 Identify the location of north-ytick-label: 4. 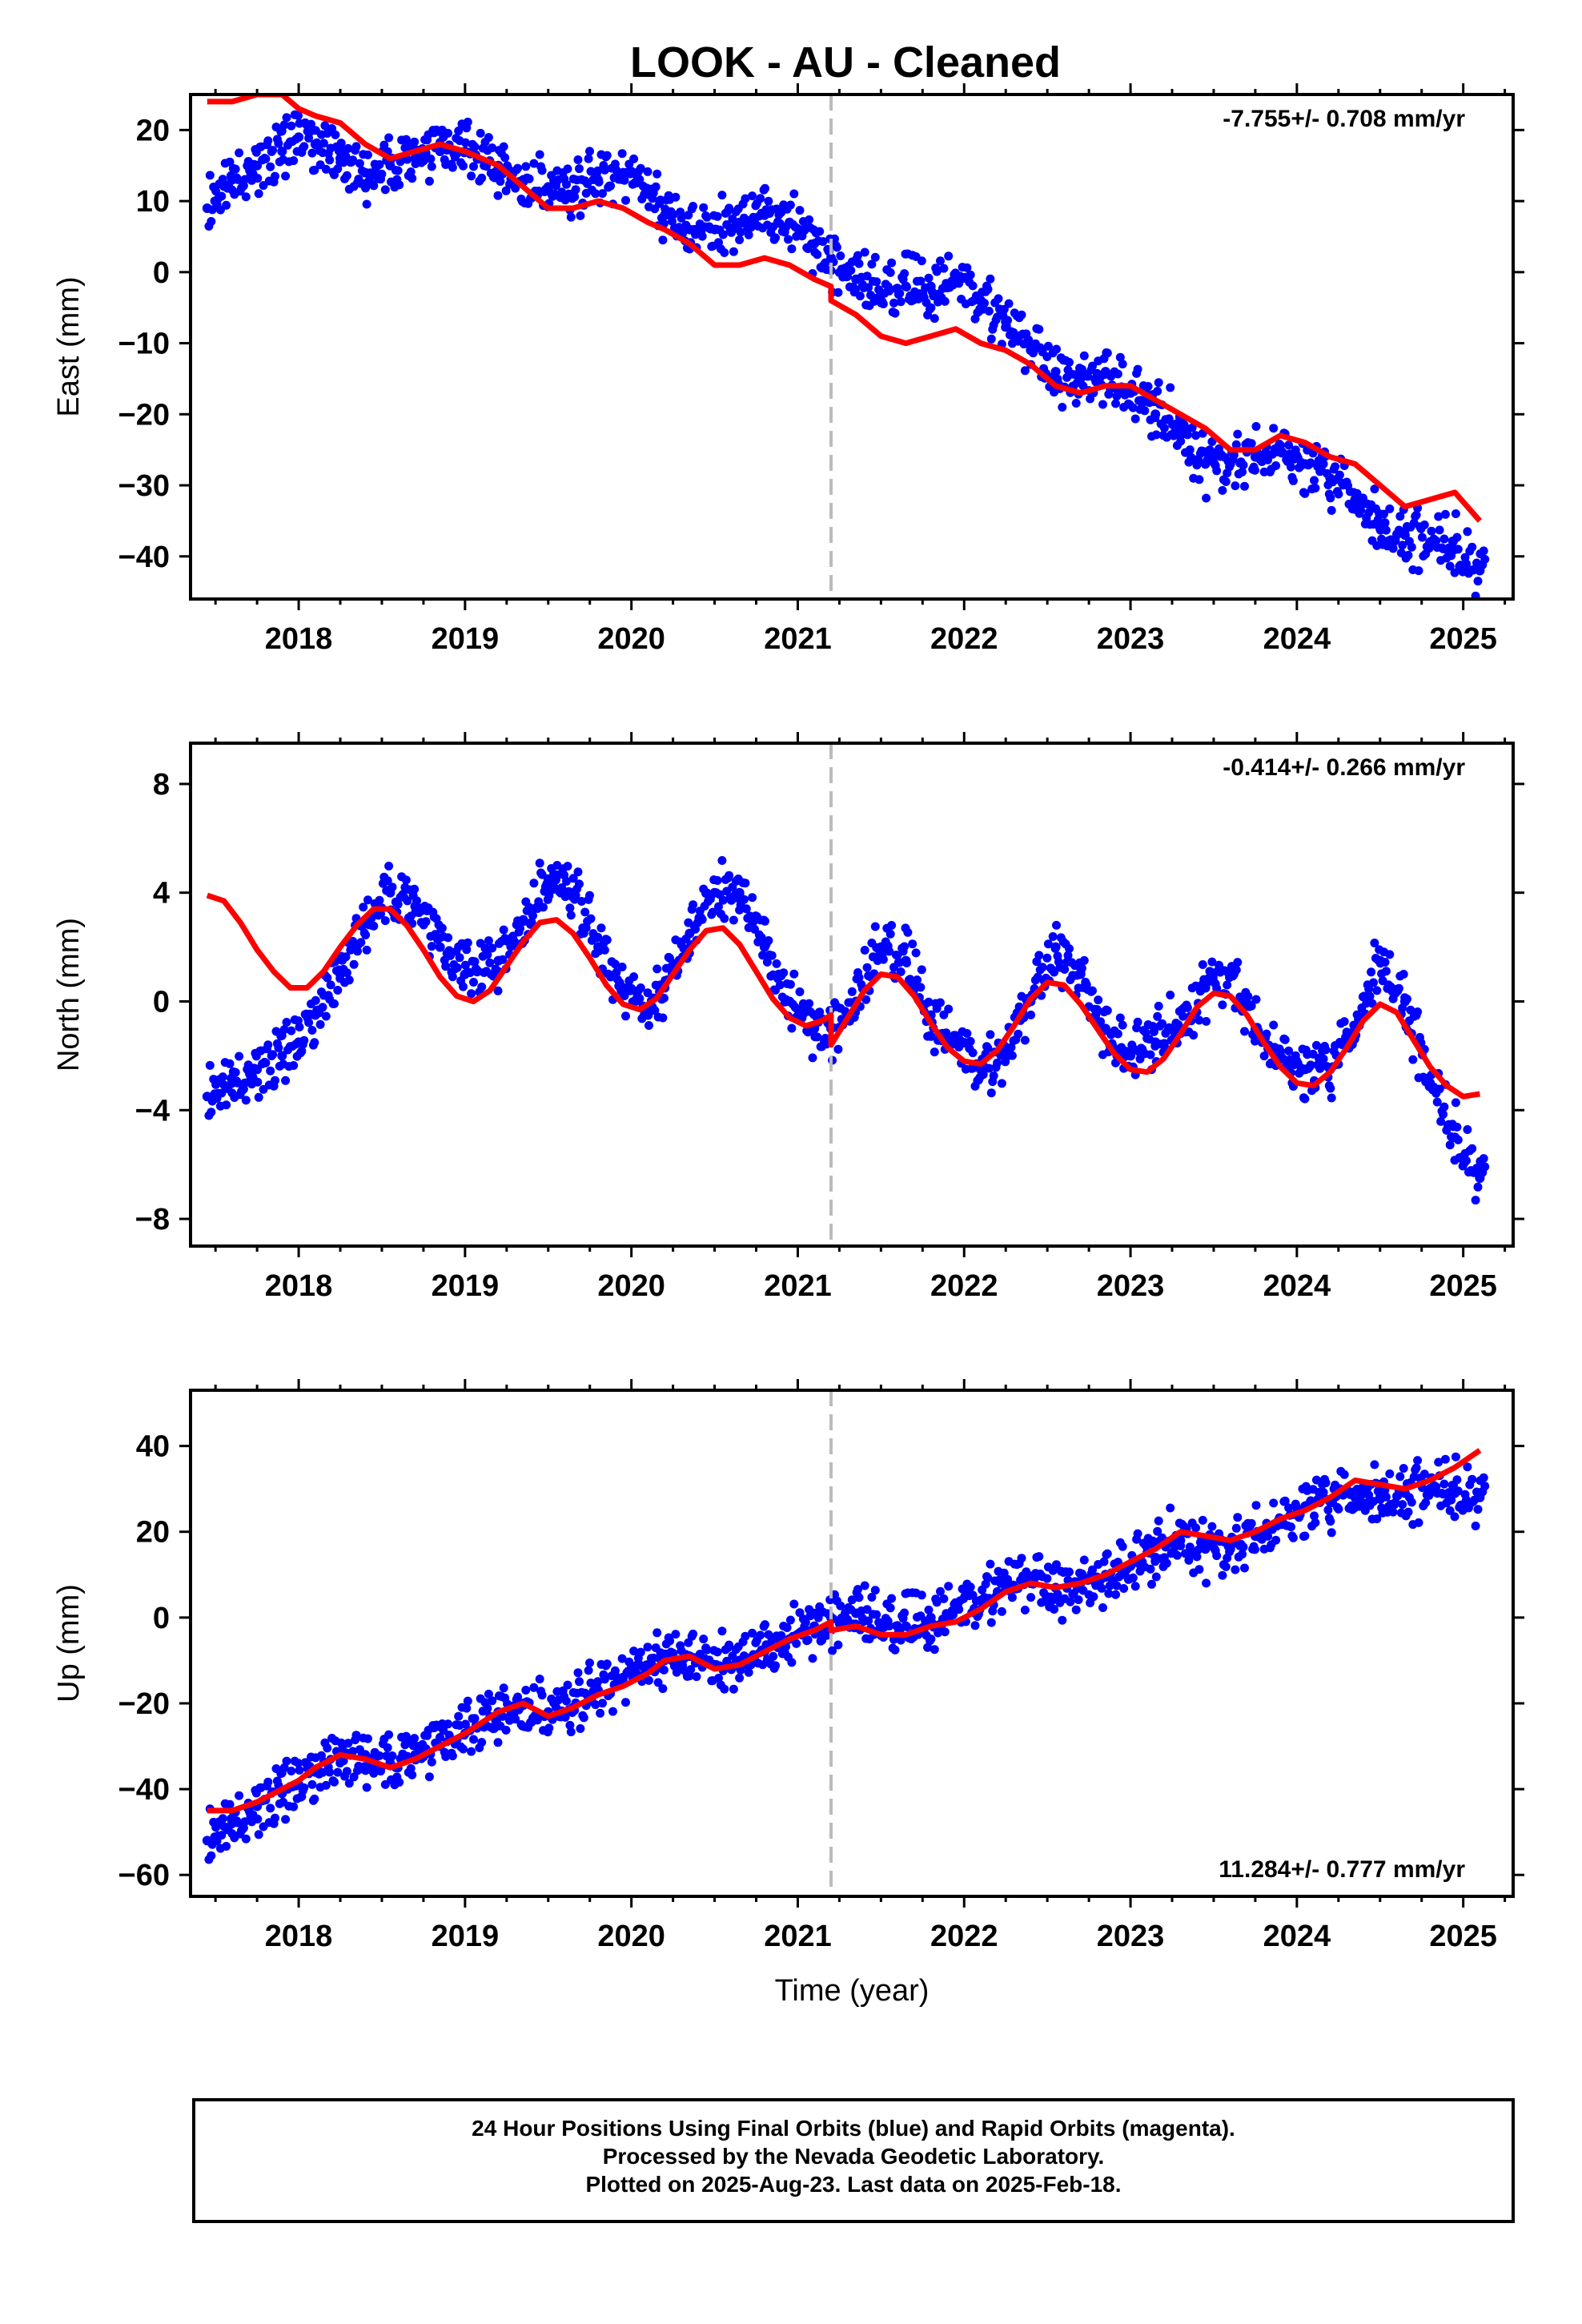
(161, 894).